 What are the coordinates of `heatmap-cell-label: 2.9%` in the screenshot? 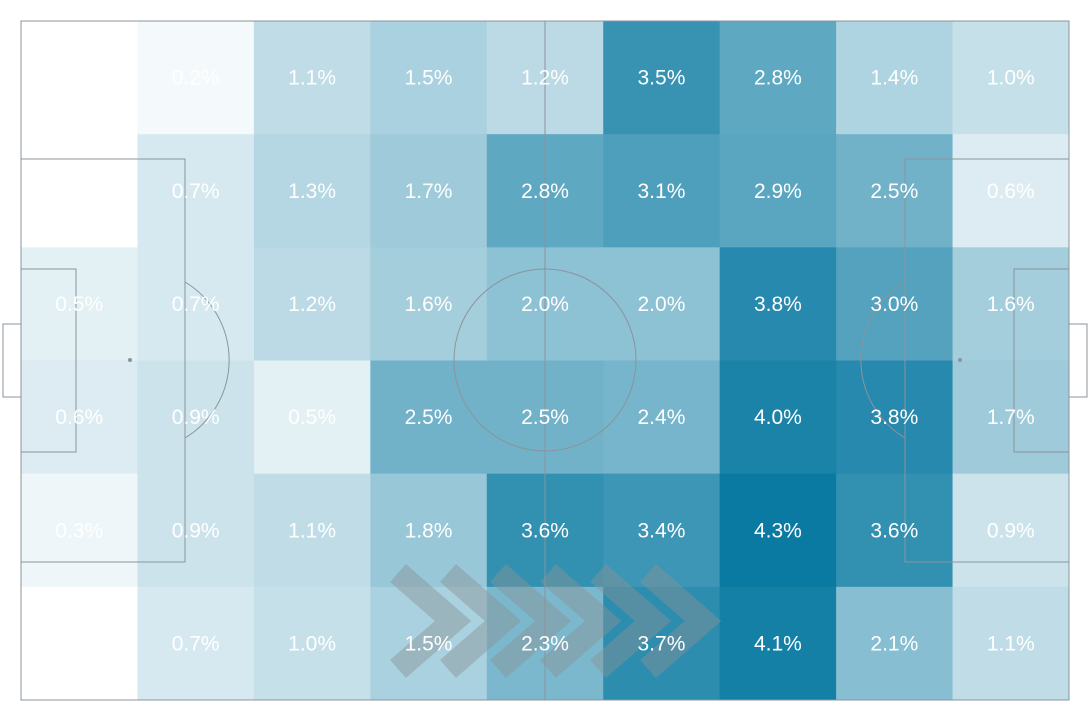 It's located at (778, 191).